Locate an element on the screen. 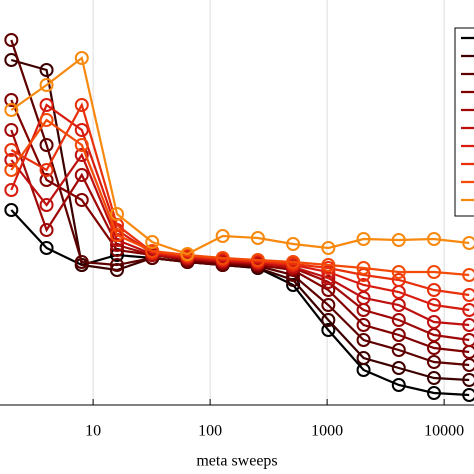 The width and height of the screenshot is (474, 474). x-tick-label: 10000 is located at coordinates (444, 431).